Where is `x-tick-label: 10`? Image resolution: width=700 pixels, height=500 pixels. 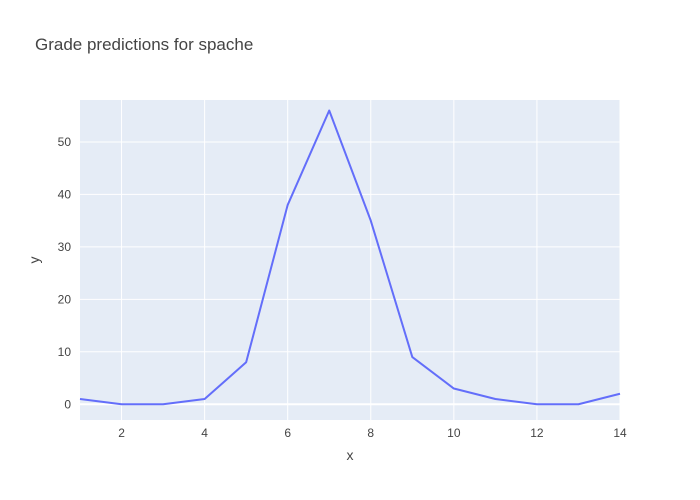
x-tick-label: 10 is located at coordinates (454, 433).